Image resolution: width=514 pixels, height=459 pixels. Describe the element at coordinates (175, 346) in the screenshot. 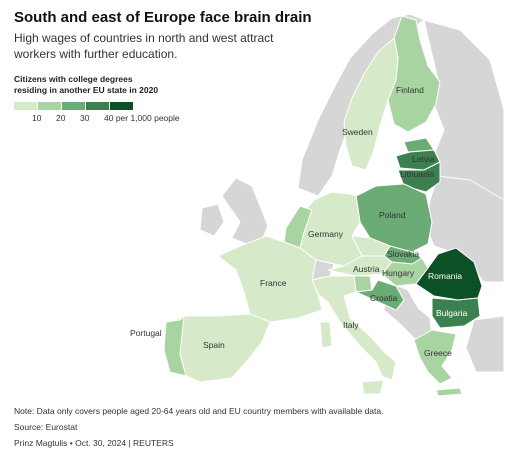

I see `portugal-region` at that location.